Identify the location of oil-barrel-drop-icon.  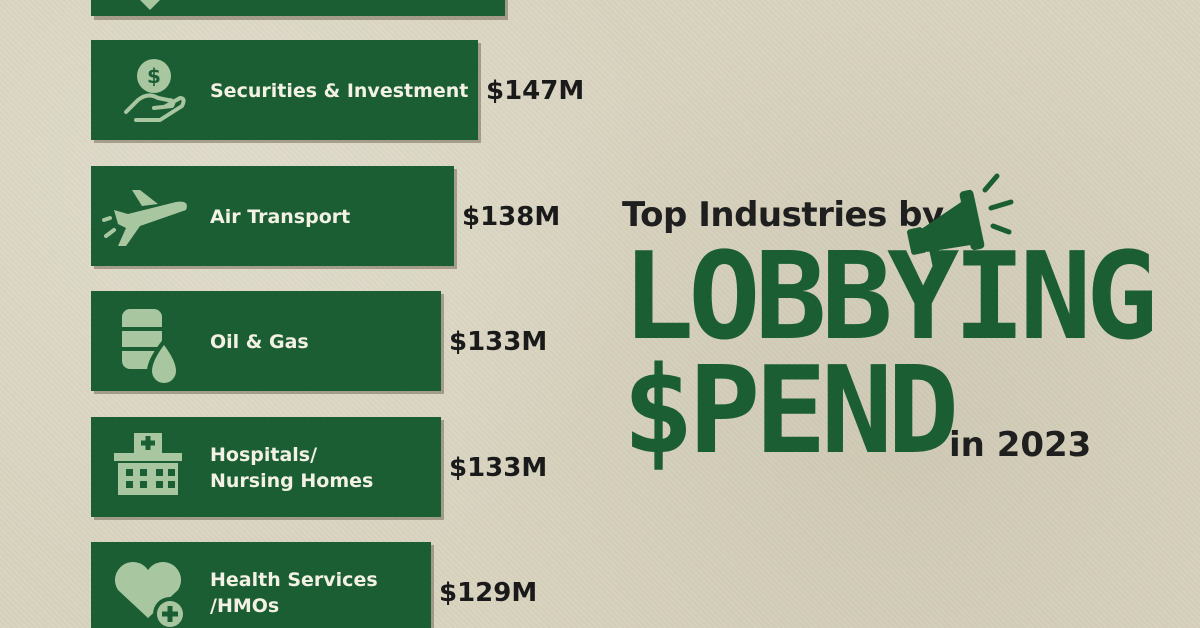
(152, 348).